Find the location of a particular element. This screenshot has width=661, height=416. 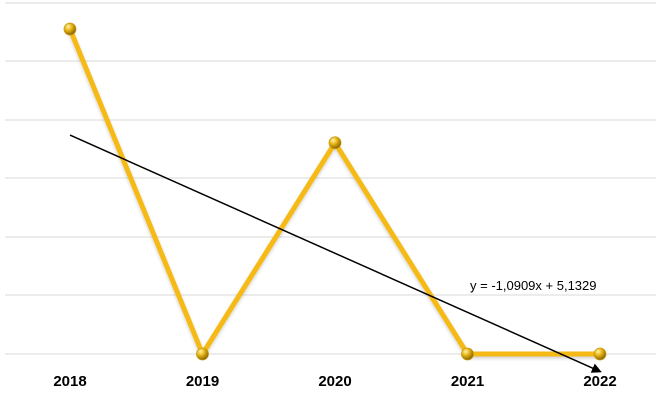

data-point-2022 is located at coordinates (600, 354).